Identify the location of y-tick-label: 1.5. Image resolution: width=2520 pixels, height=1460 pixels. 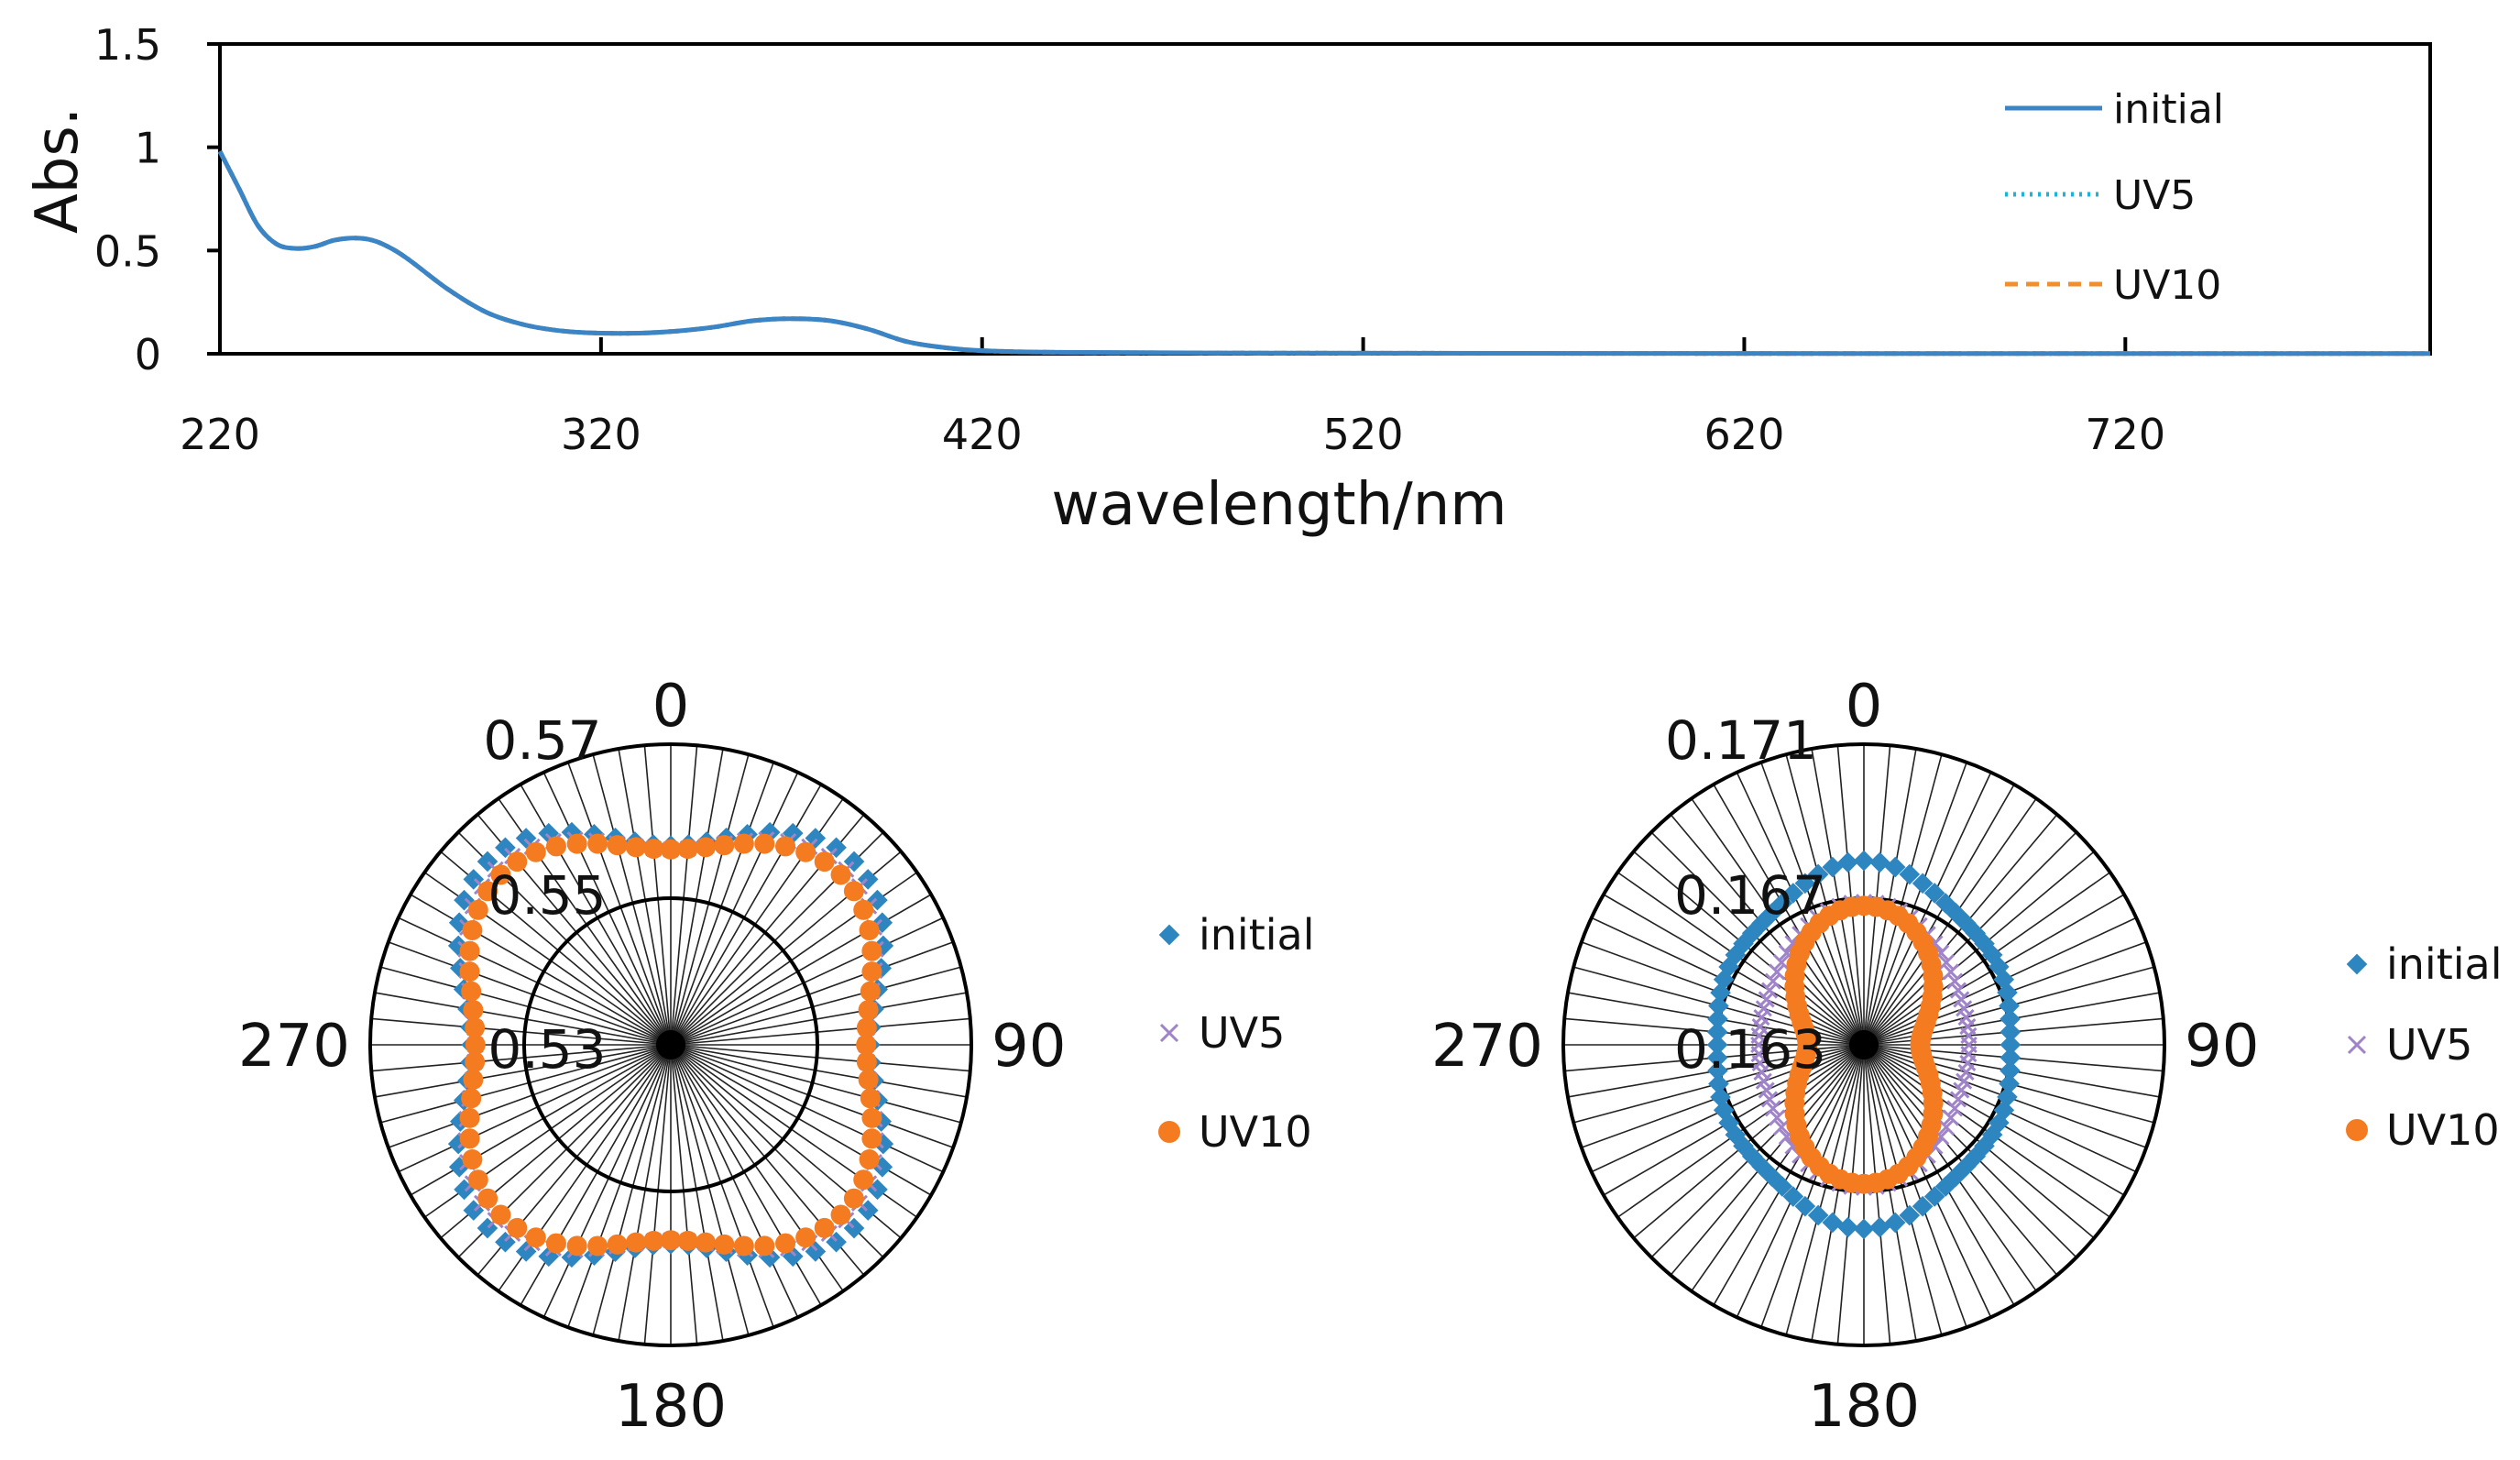
(127, 45).